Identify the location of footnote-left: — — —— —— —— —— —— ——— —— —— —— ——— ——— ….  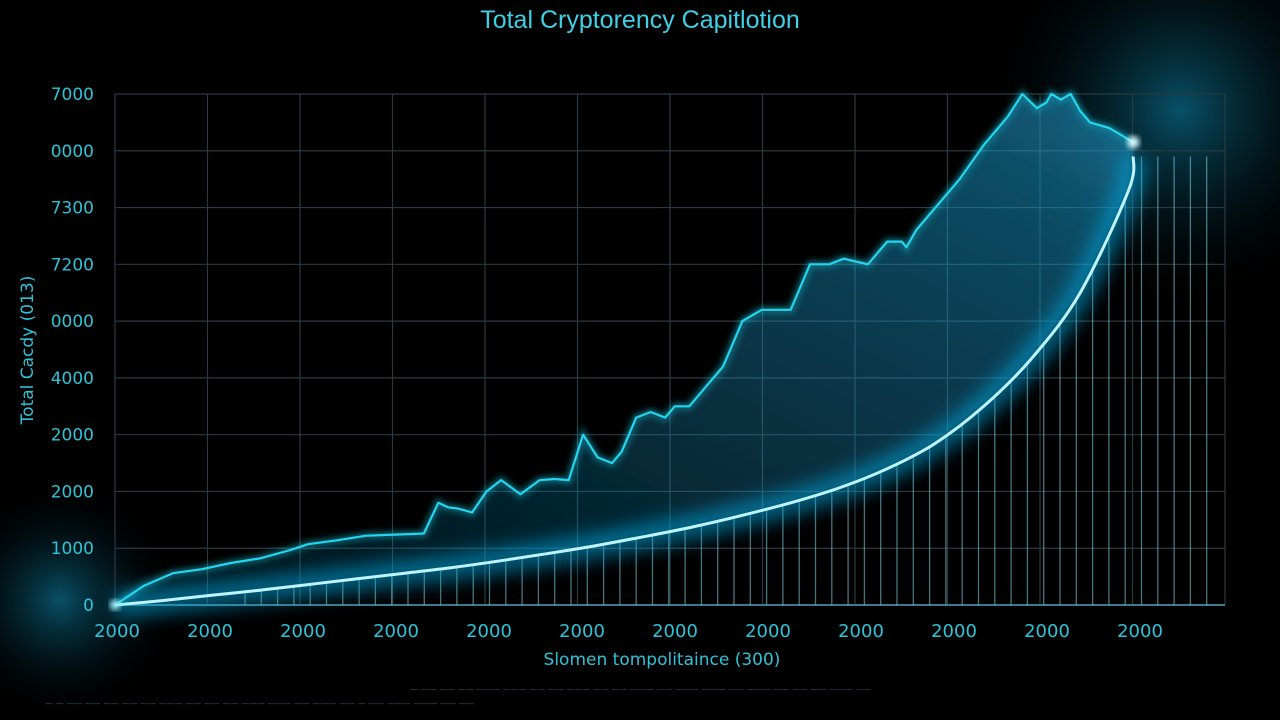
(259, 703).